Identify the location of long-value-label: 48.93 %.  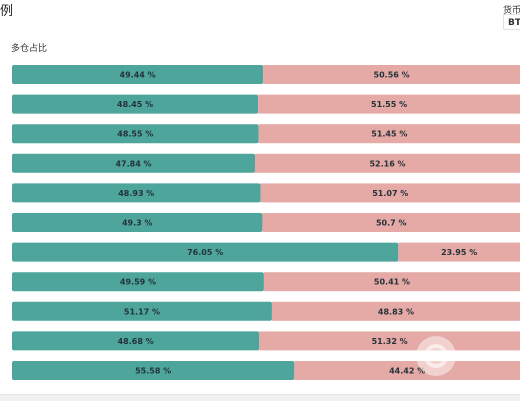
(136, 193).